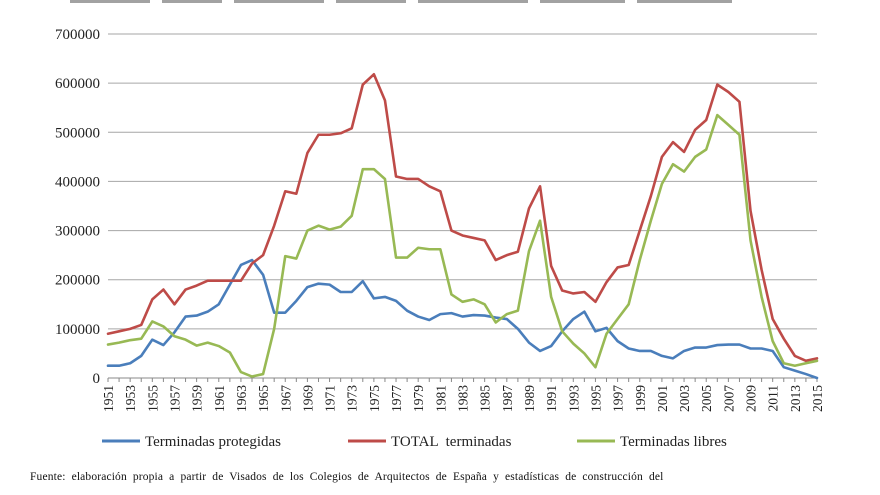 This screenshot has height=495, width=880. What do you see at coordinates (817, 398) in the screenshot?
I see `x-tick-label: 2015` at bounding box center [817, 398].